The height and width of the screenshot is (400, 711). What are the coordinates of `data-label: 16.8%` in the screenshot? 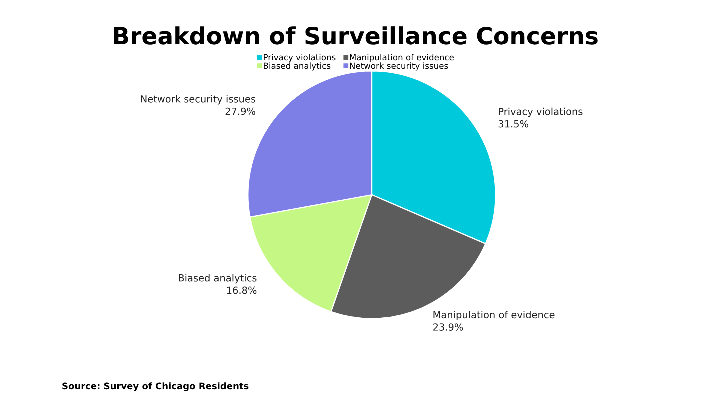 It's located at (242, 290).